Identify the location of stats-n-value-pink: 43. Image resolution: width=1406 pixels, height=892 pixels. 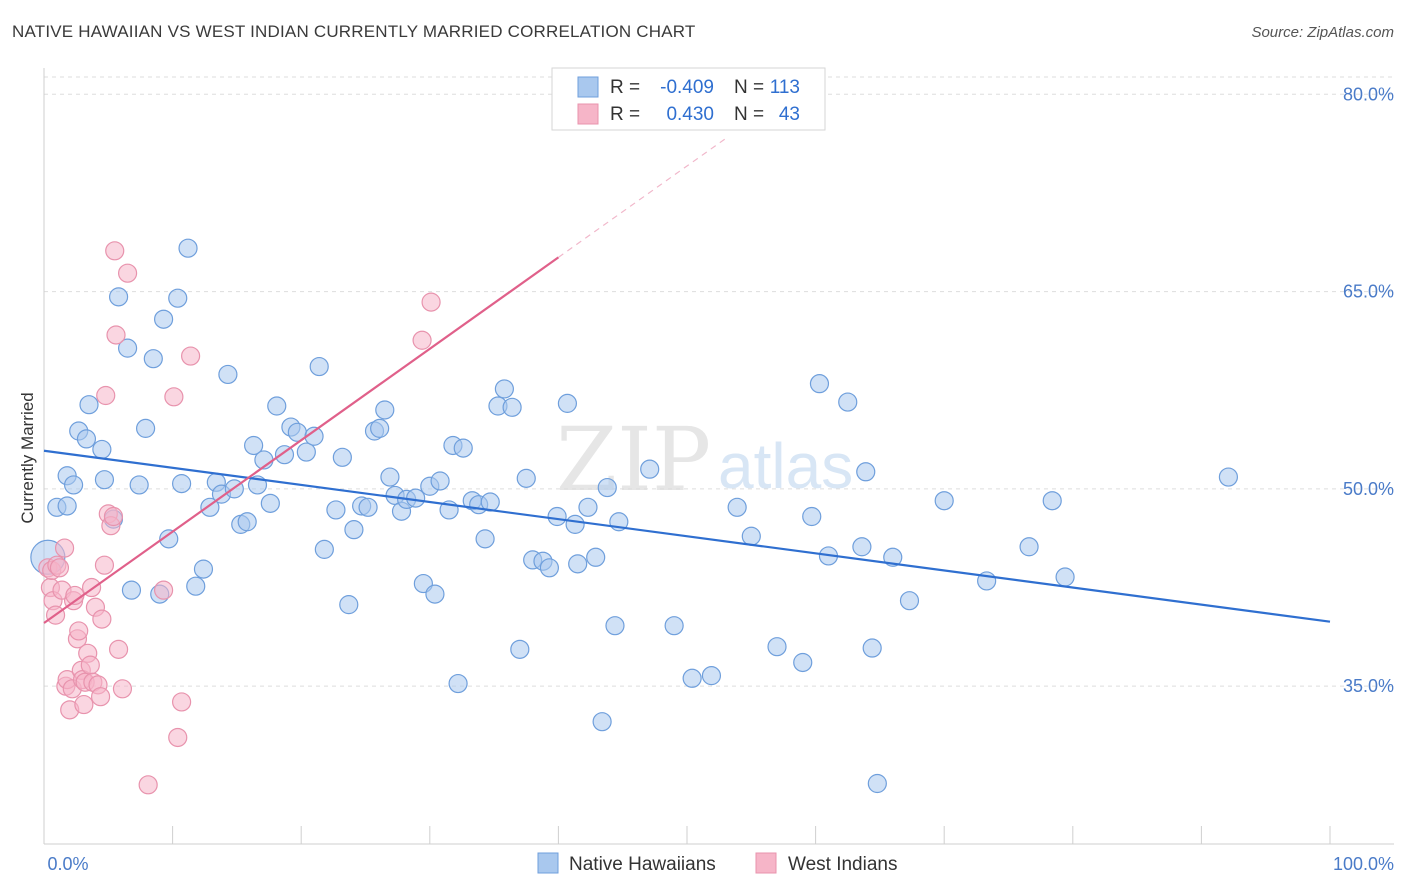
(789, 114).